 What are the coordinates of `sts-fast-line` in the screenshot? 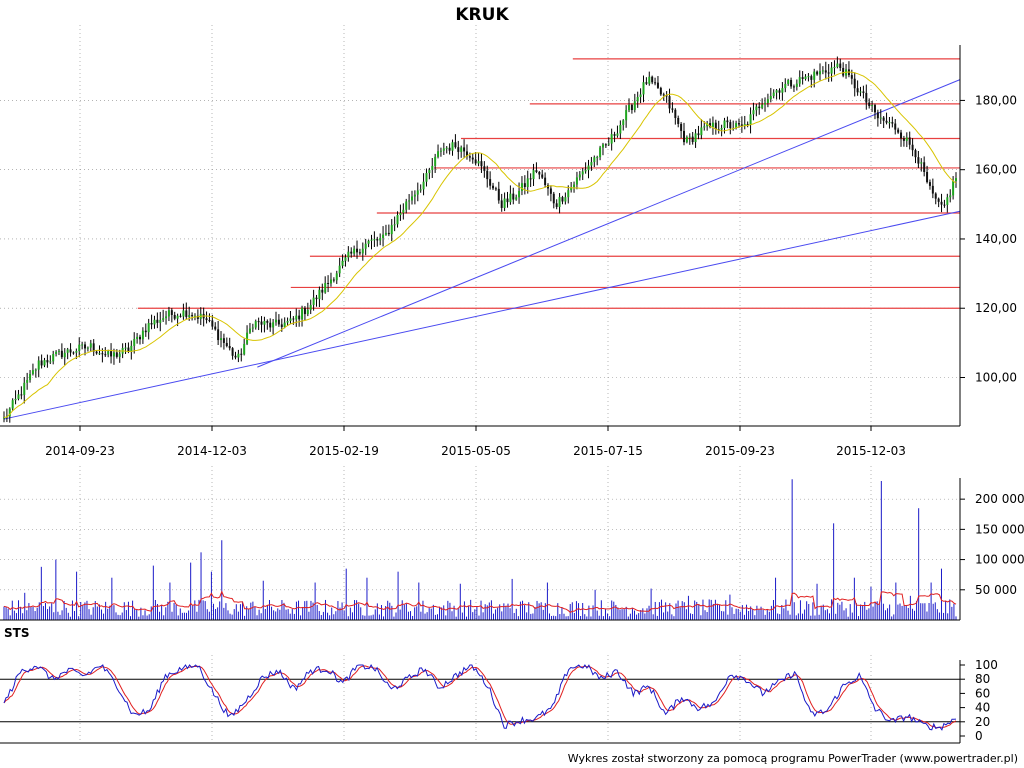 It's located at (480, 697).